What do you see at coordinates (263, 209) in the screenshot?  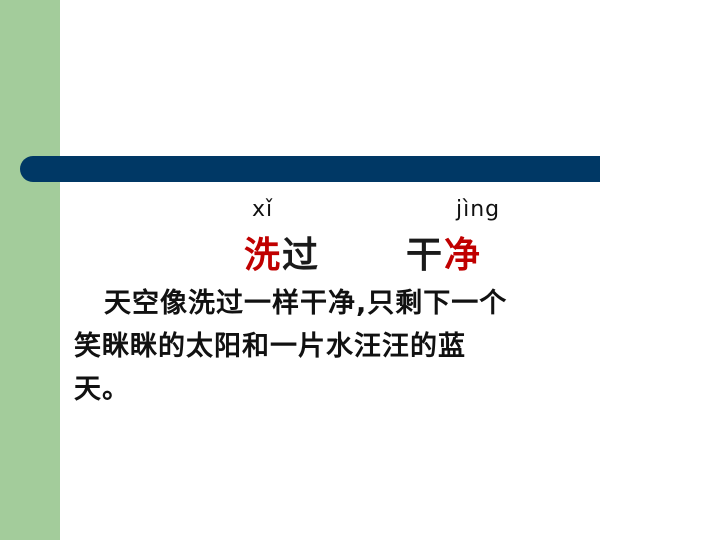 I see `pinyin-xi: xǐ` at bounding box center [263, 209].